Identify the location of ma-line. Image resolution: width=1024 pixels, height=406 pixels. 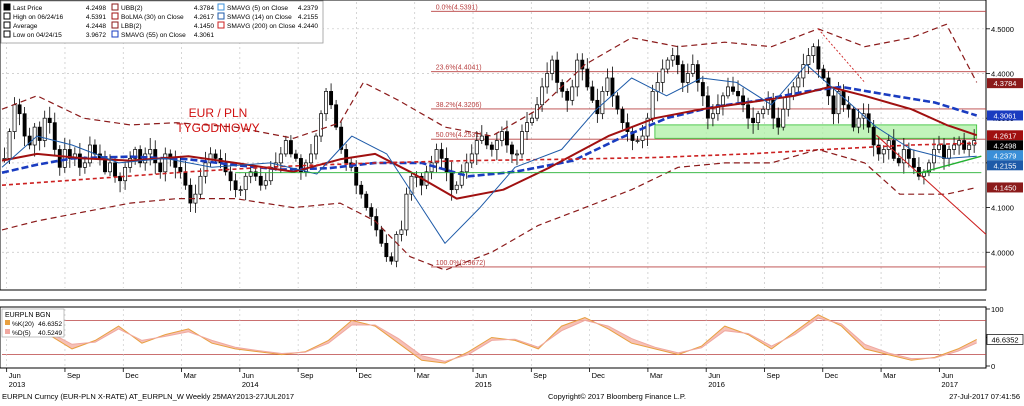
(489, 164).